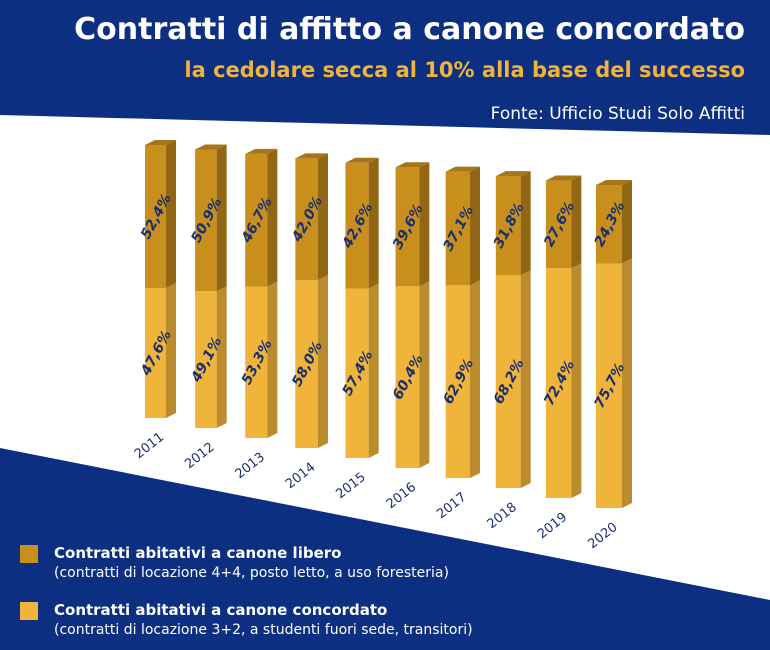  What do you see at coordinates (508, 381) in the screenshot?
I see `bar-concordato-2018` at bounding box center [508, 381].